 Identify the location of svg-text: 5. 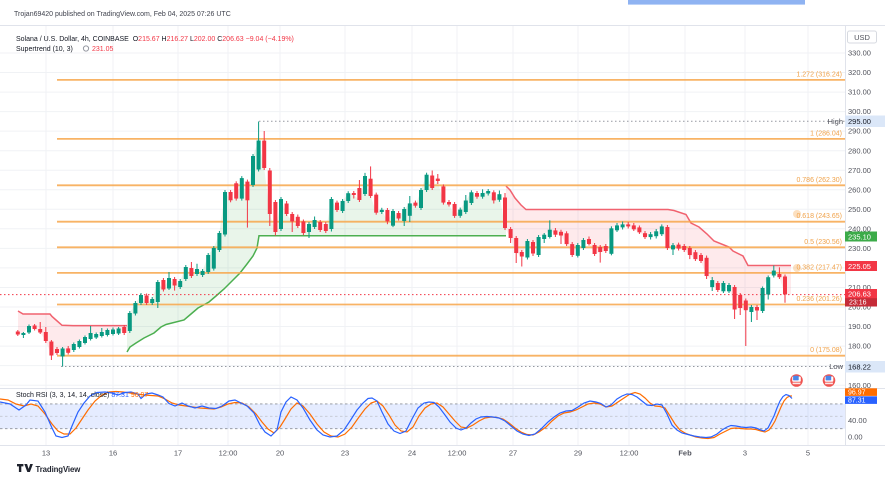
(808, 453).